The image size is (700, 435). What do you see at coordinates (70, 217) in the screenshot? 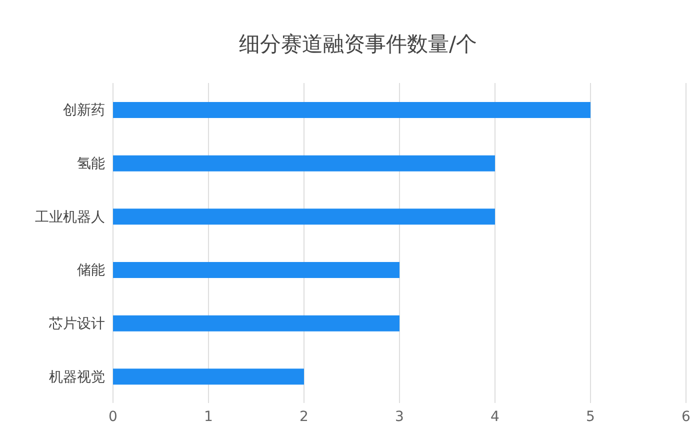
I see `y-tick-label: 工业机器人` at bounding box center [70, 217].